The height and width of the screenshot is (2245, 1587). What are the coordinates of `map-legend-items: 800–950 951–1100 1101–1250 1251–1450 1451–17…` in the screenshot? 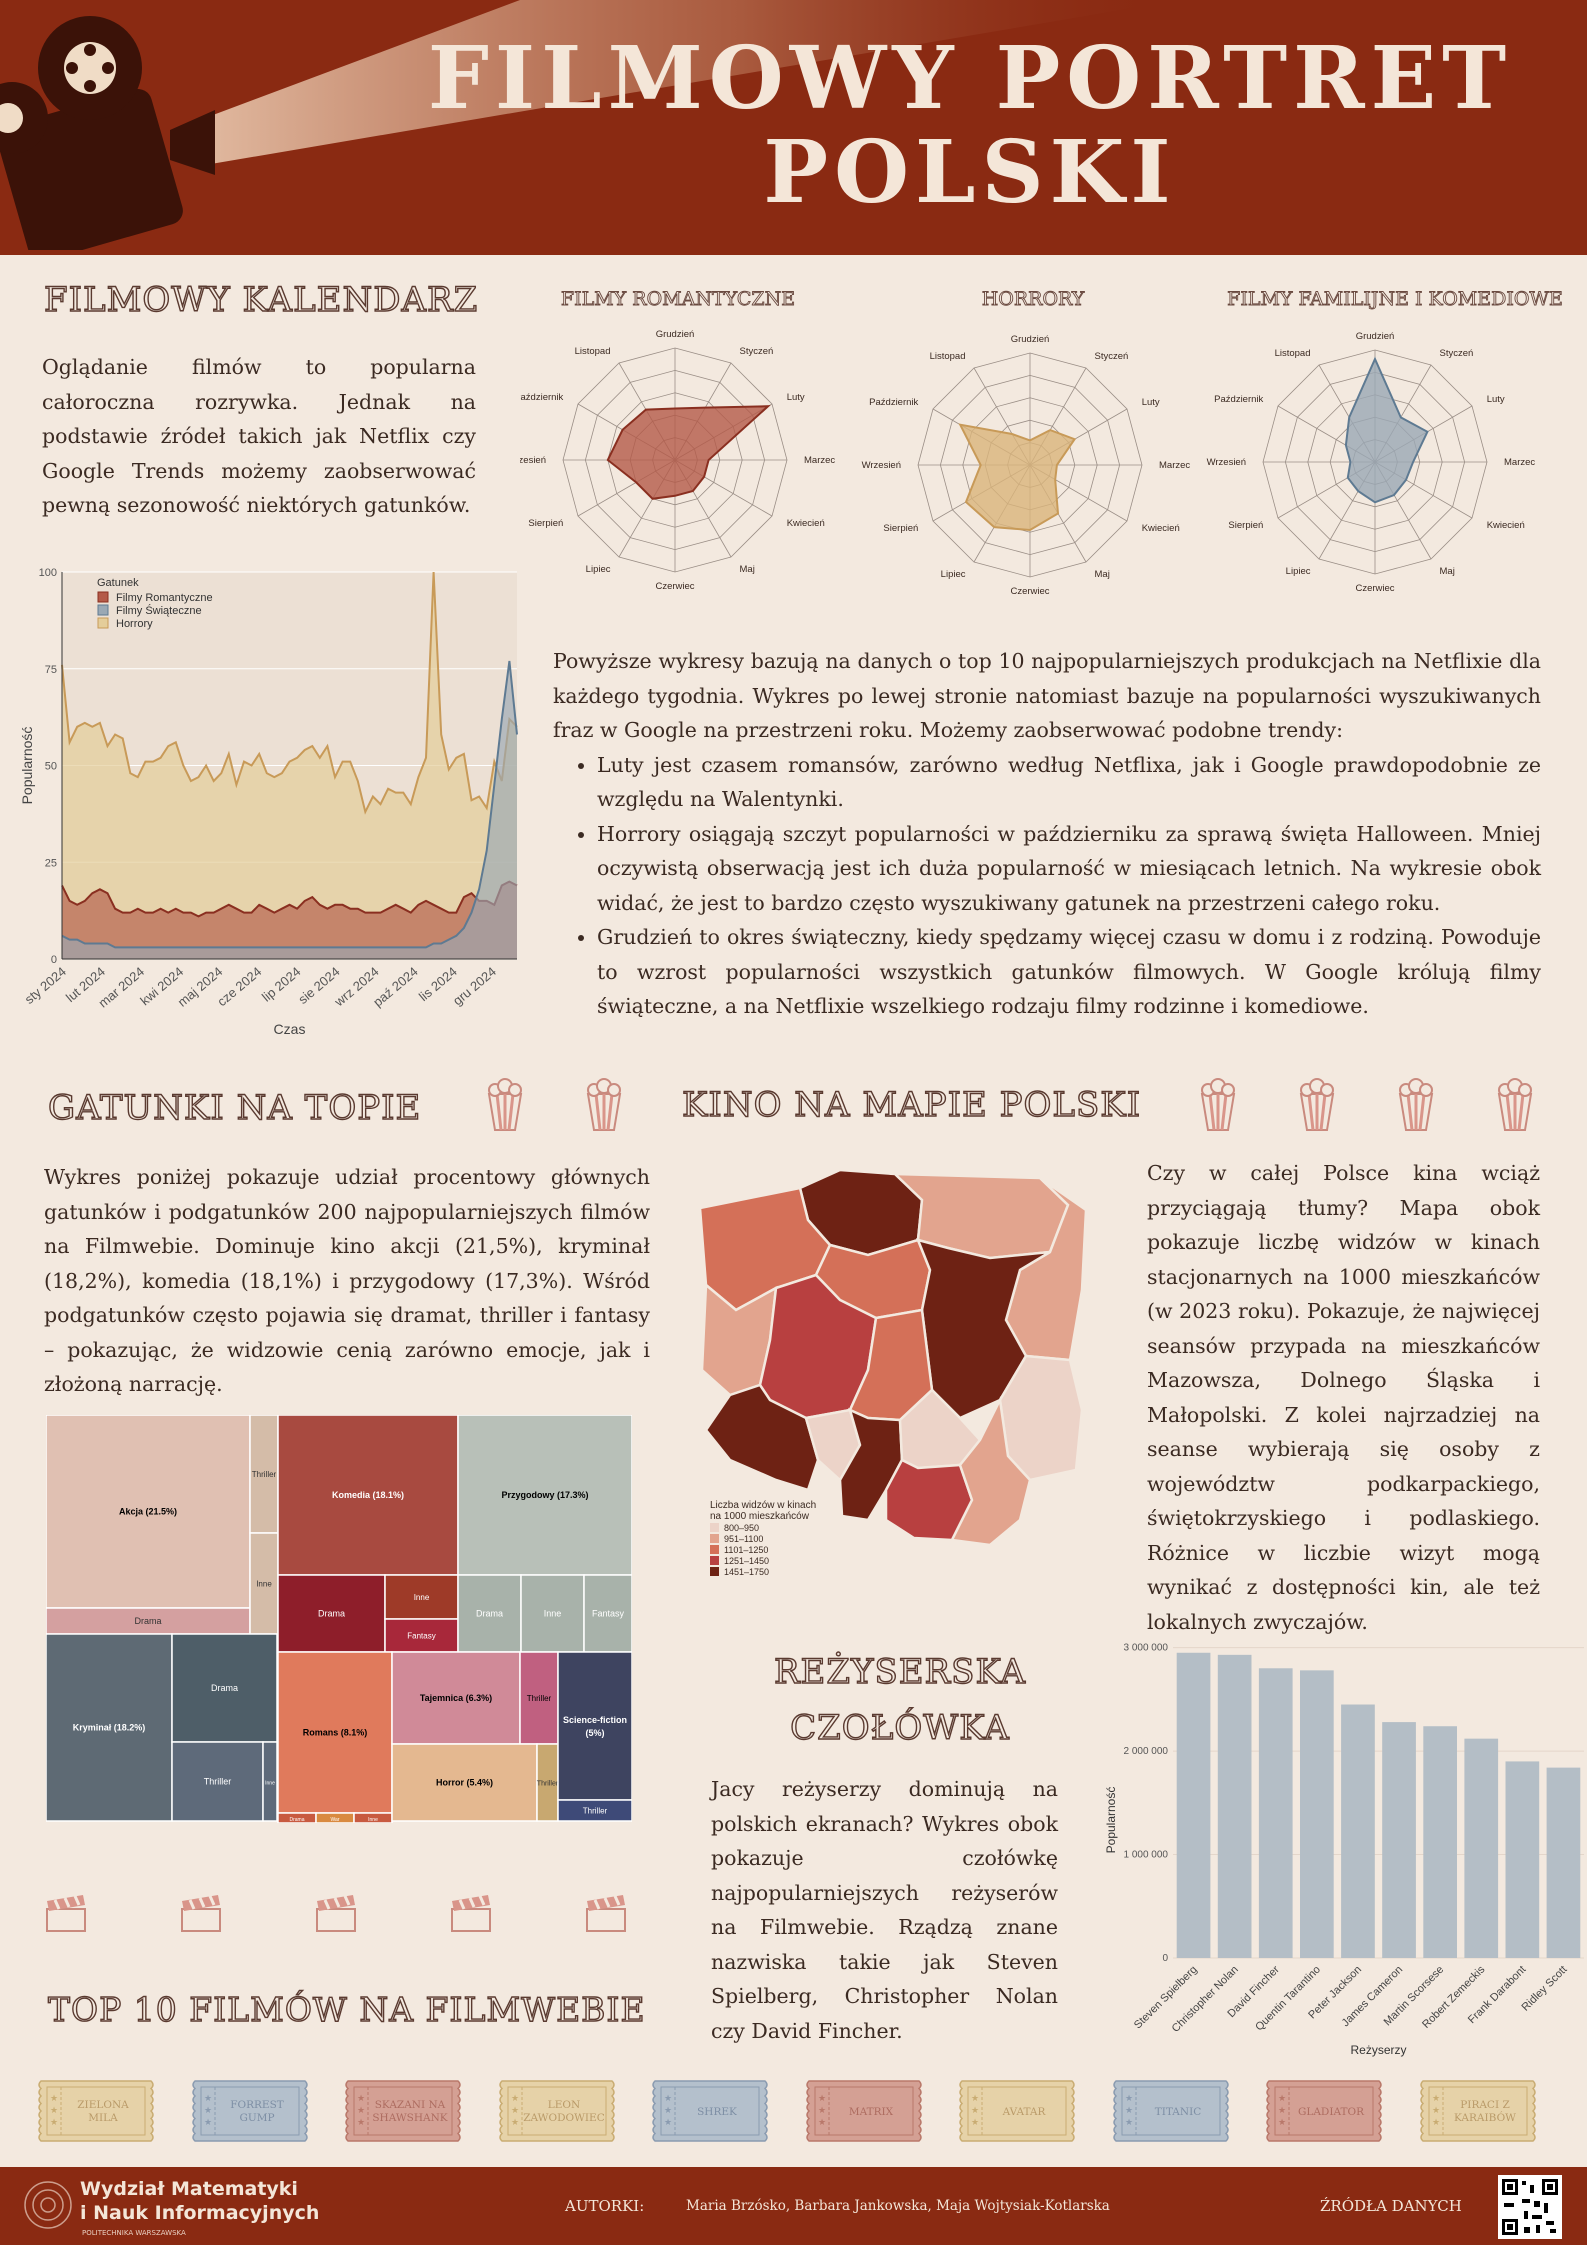 It's located at (810, 1549).